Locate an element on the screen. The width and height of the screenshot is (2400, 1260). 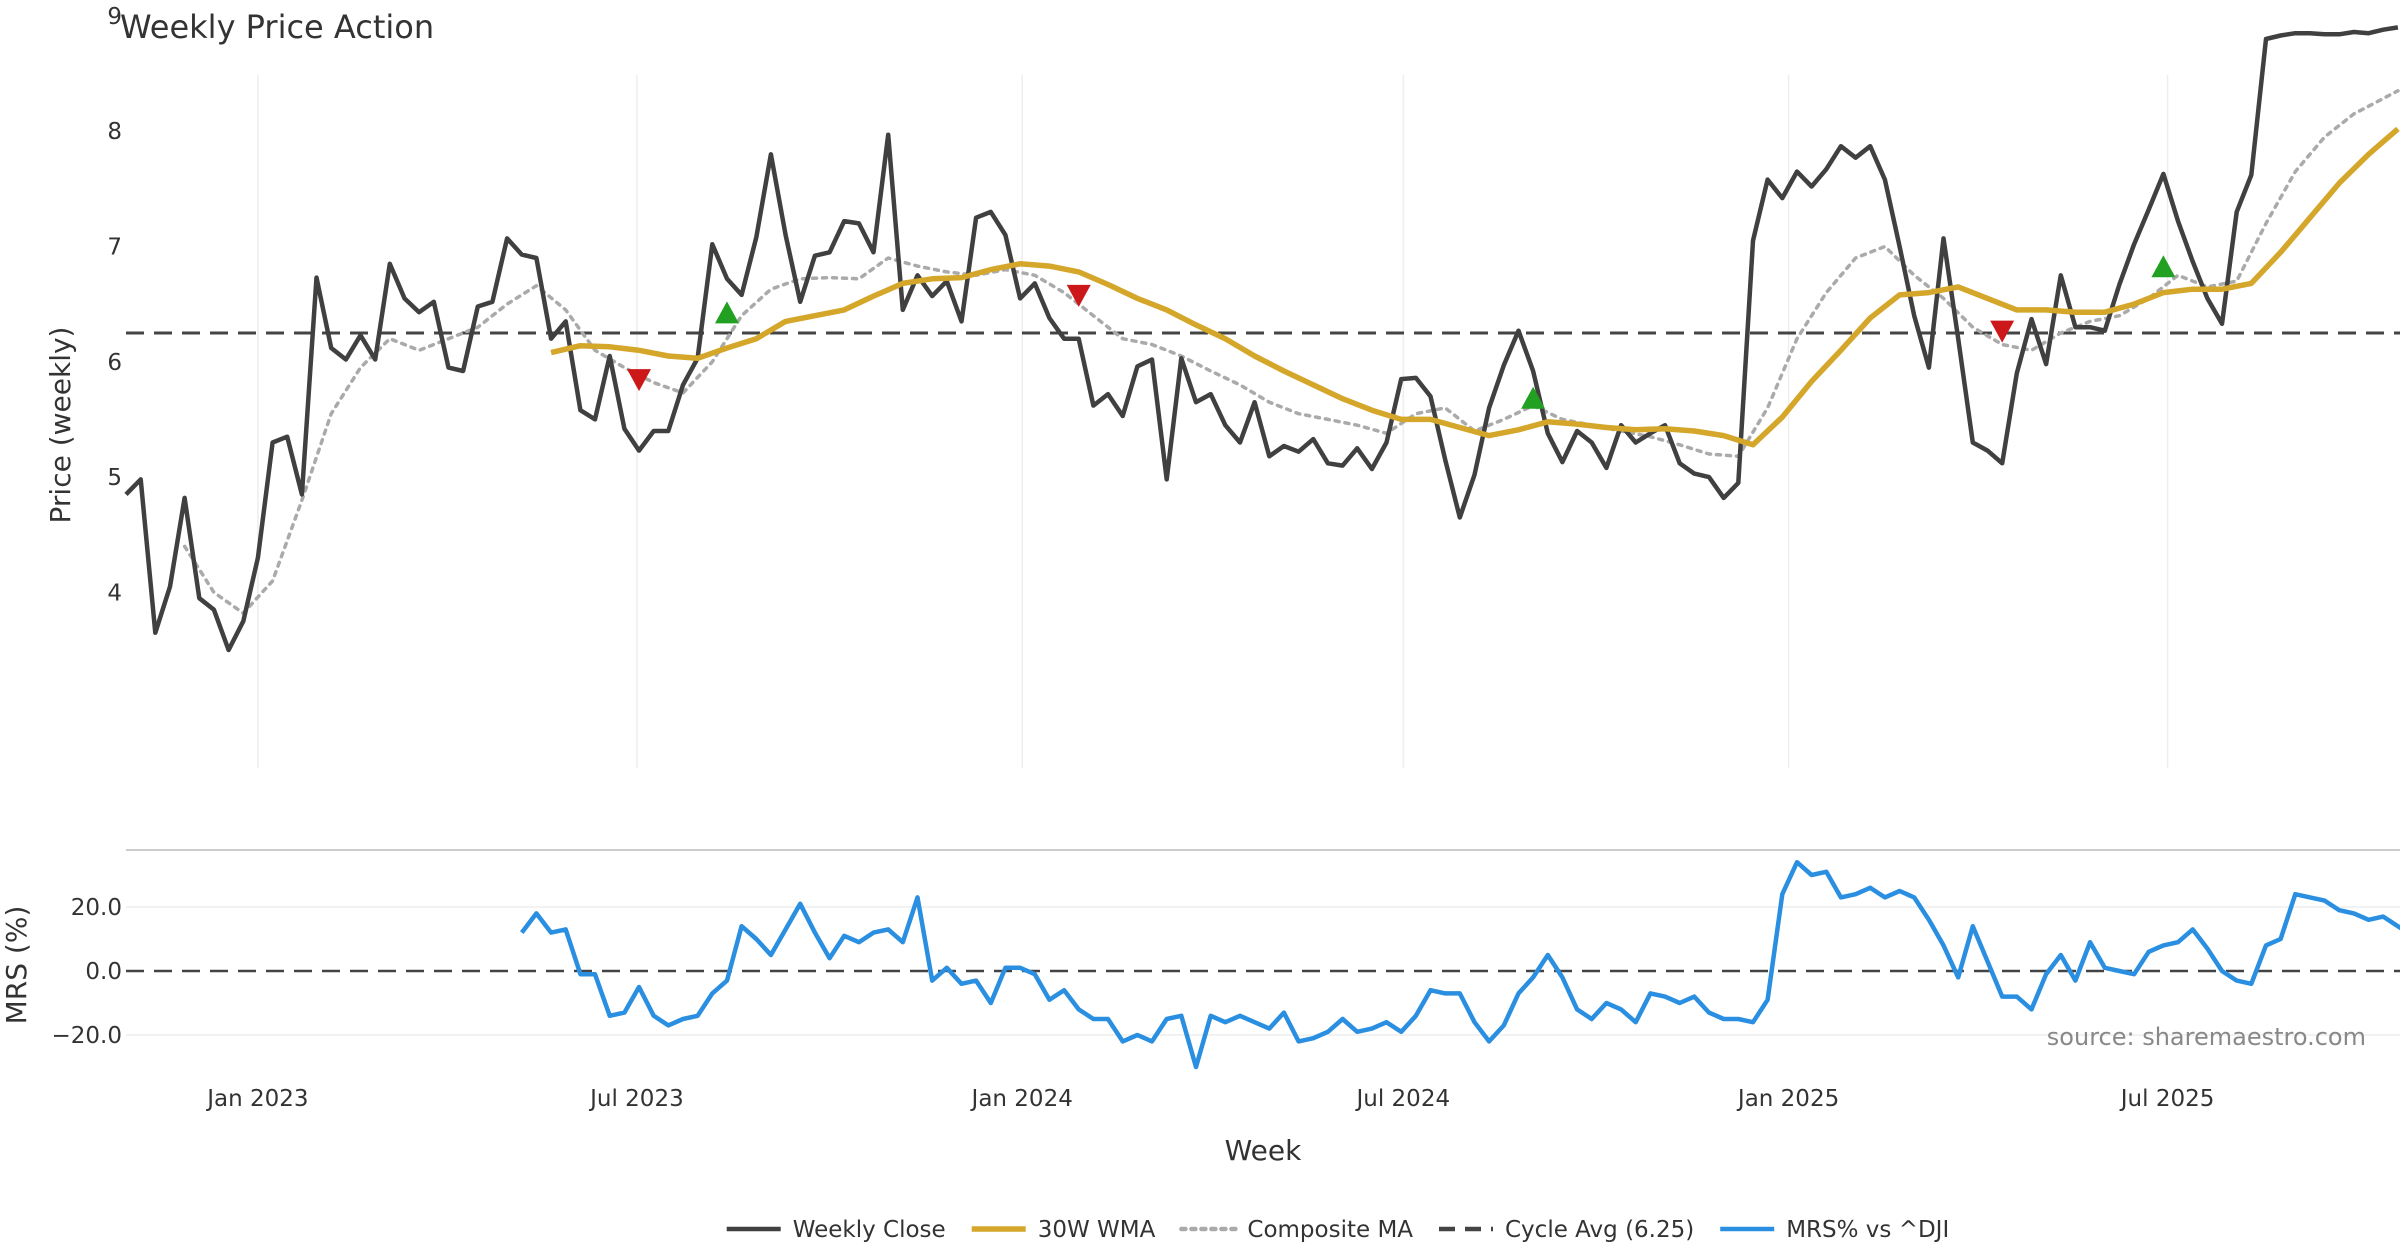
legend-label: 30W WMA is located at coordinates (1097, 1230).